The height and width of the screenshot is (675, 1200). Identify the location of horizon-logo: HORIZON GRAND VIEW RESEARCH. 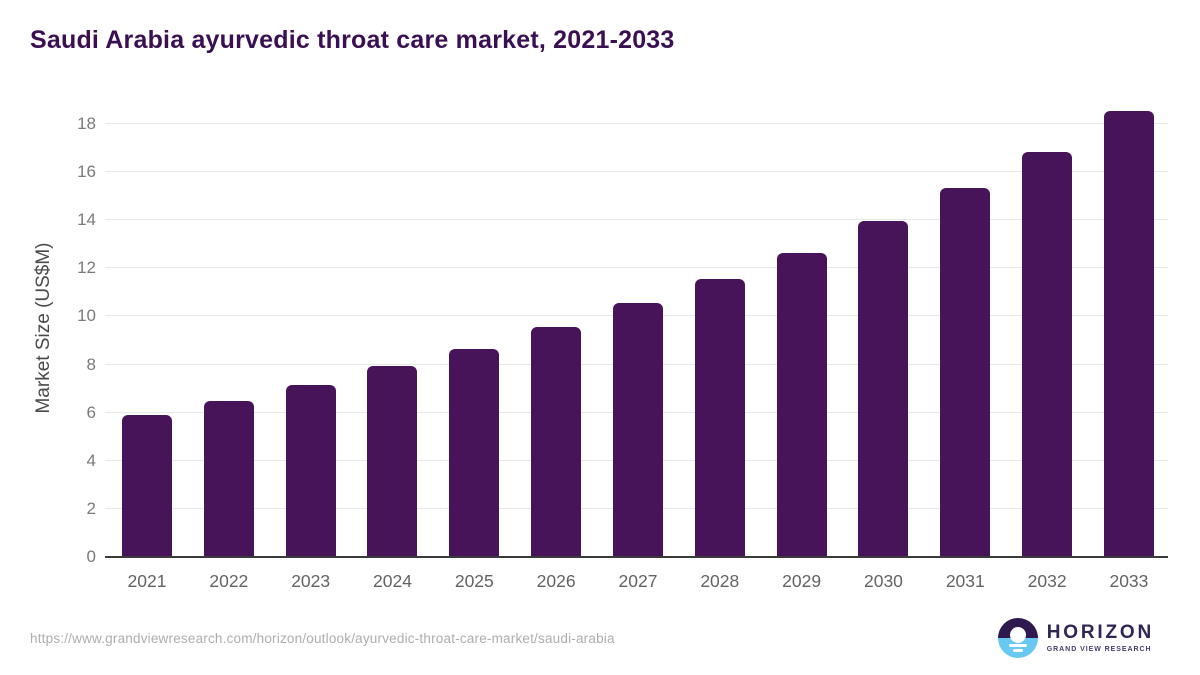
(1075, 638).